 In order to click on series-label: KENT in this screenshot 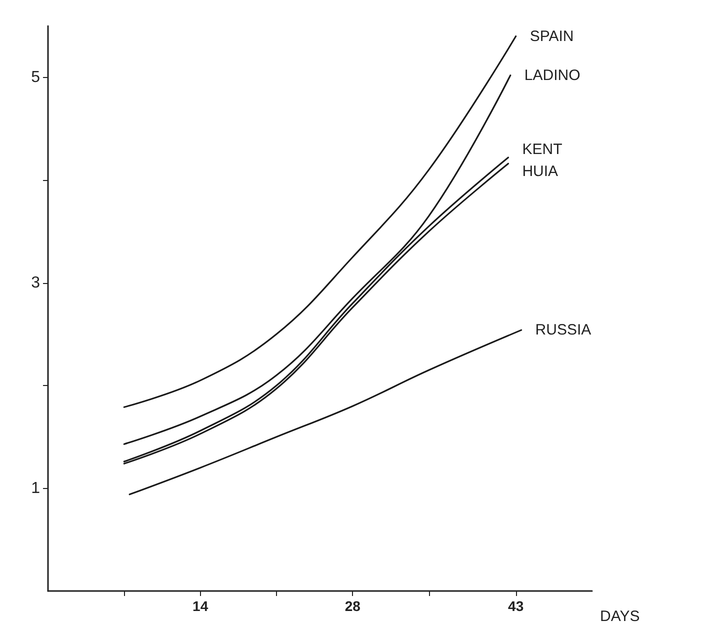, I will do `click(542, 149)`.